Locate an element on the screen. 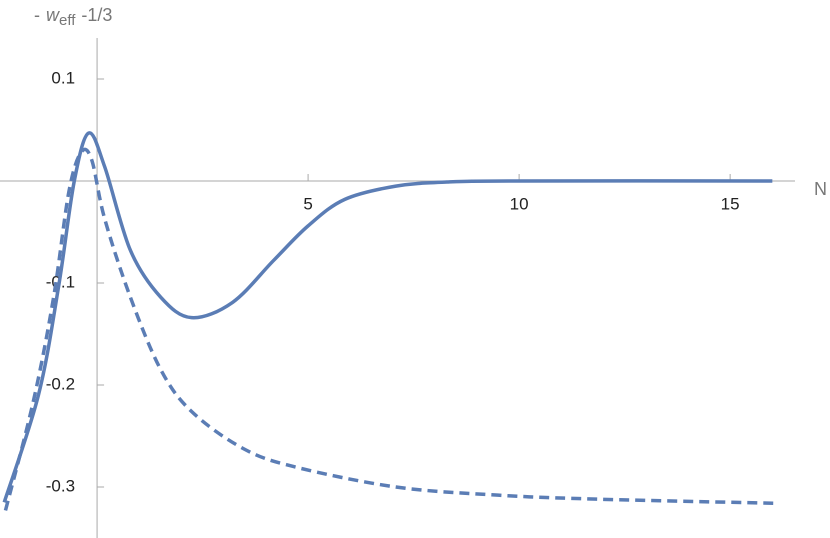 This screenshot has height=538, width=830. y-tick-label: -0.2 is located at coordinates (60, 383).